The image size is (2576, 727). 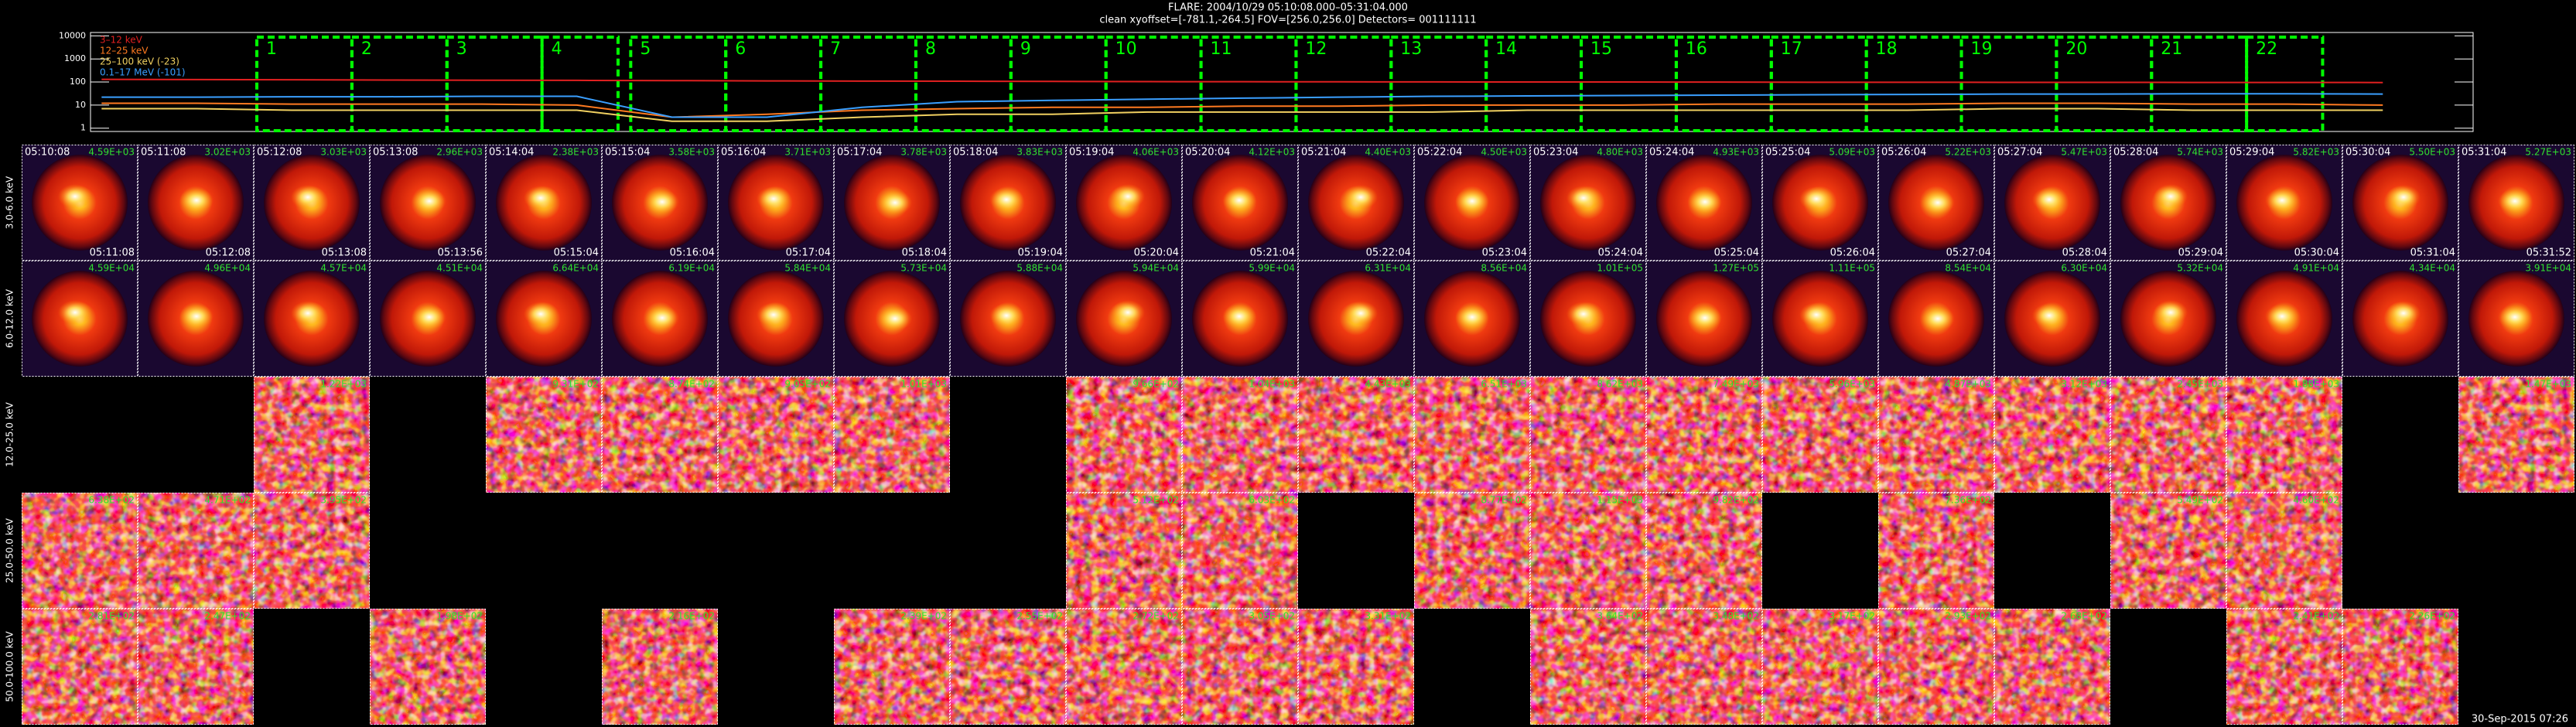 What do you see at coordinates (1156, 152) in the screenshot?
I see `peak-value: 4.06E+03` at bounding box center [1156, 152].